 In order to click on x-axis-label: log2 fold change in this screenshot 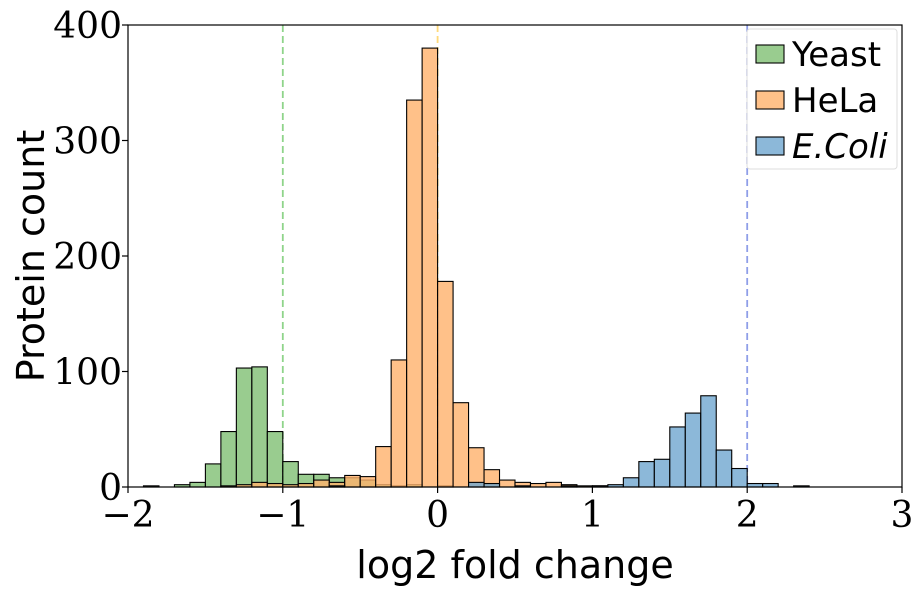, I will do `click(514, 565)`.